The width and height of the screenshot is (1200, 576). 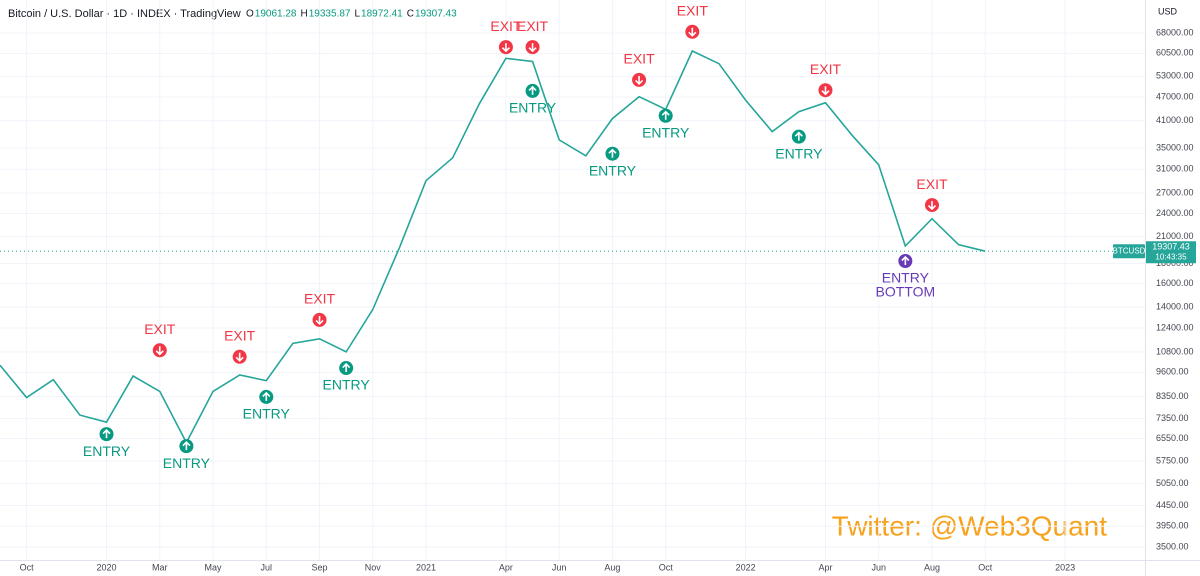 I want to click on x-tick-label: Jul, so click(x=267, y=567).